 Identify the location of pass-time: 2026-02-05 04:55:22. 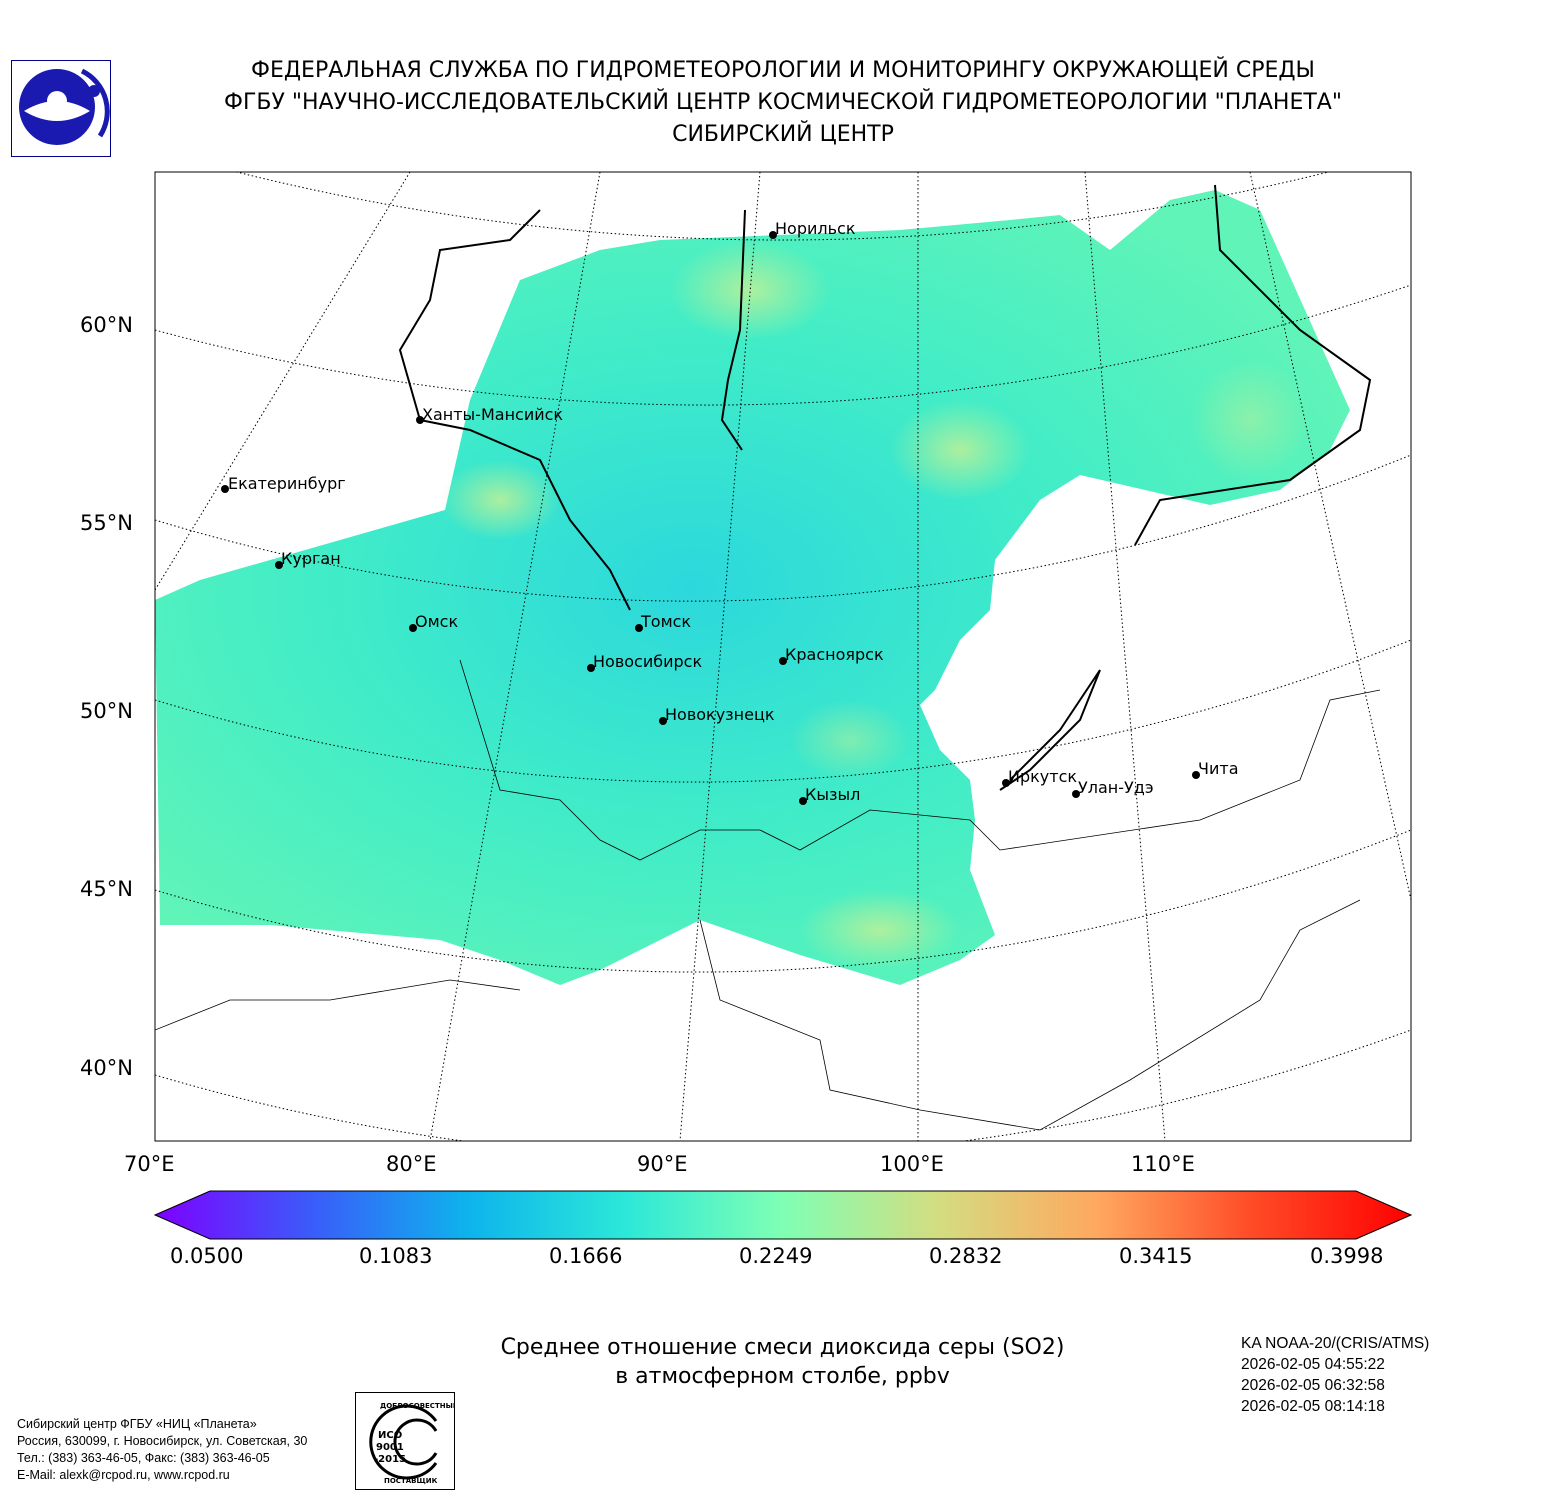
(1313, 1364).